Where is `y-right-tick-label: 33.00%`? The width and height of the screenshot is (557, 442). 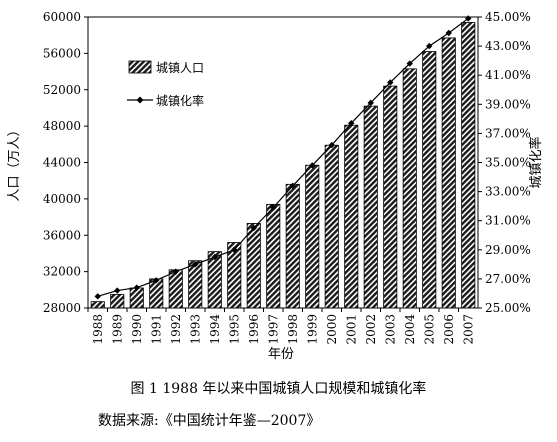
y-right-tick-label: 33.00% is located at coordinates (508, 192).